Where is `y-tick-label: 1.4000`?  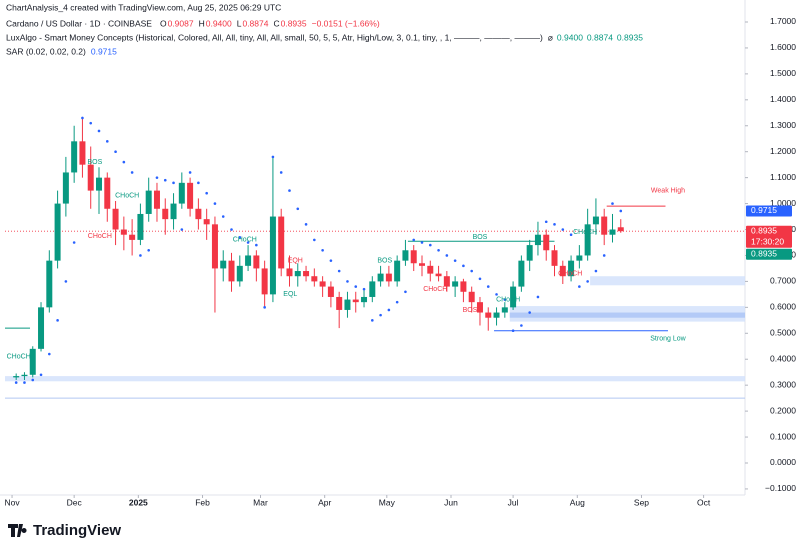
y-tick-label: 1.4000 is located at coordinates (783, 99).